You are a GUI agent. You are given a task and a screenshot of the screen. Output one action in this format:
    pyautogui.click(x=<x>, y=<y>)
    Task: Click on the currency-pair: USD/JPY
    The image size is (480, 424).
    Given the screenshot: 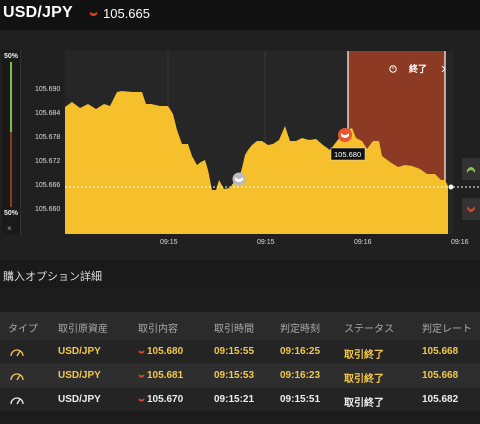 What is the action you would take?
    pyautogui.click(x=38, y=12)
    